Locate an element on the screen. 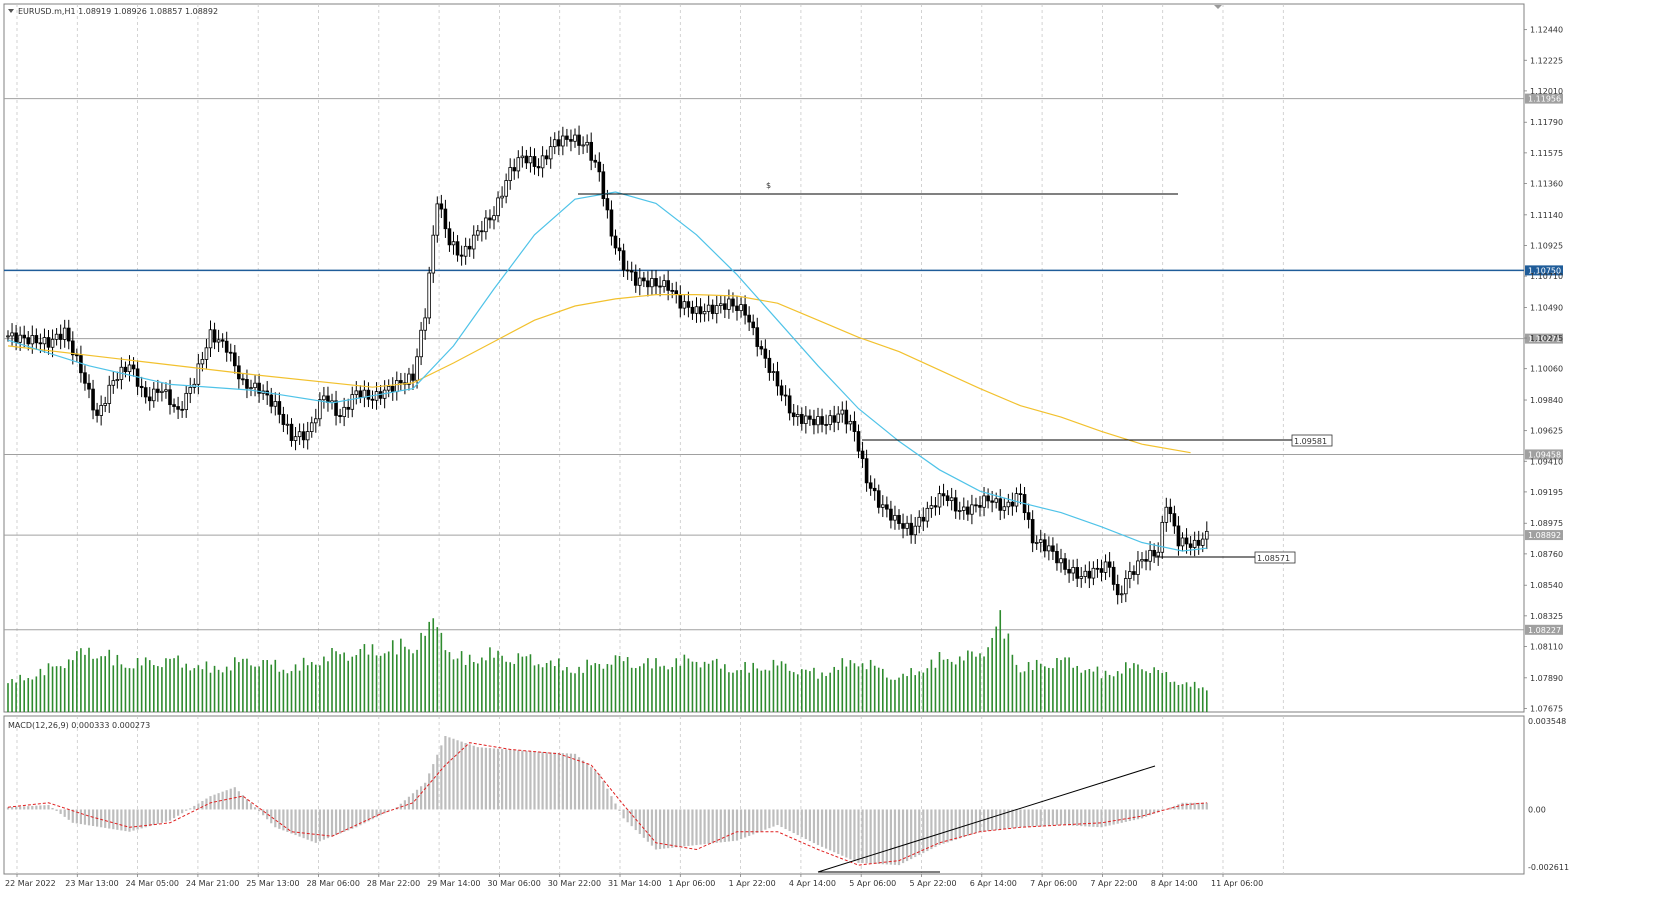 The height and width of the screenshot is (897, 1673). time-axis-label: 6 Apr 14:00 is located at coordinates (993, 883).